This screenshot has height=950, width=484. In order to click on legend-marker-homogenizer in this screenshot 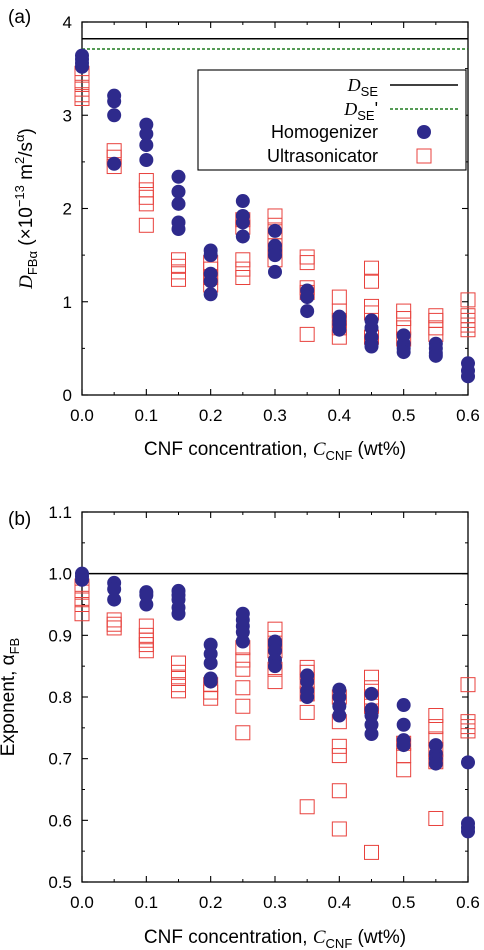, I will do `click(424, 132)`.